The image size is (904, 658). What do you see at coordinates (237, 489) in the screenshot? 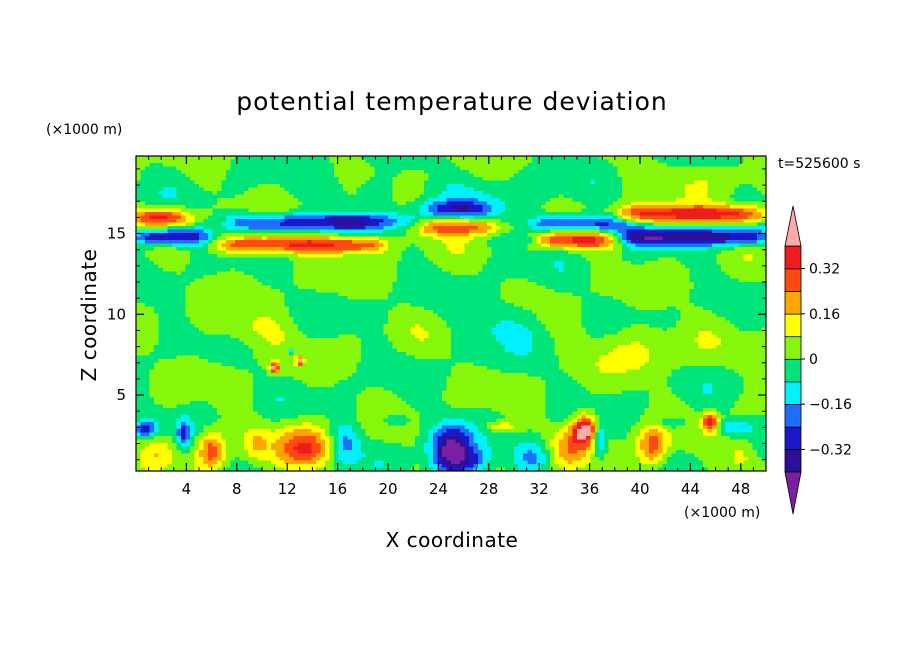
I see `x-tick-label: 8` at bounding box center [237, 489].